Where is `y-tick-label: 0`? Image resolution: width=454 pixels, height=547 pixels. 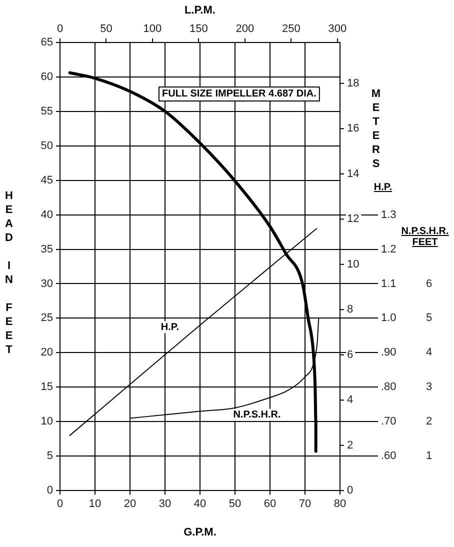 y-tick-label: 0 is located at coordinates (49, 490).